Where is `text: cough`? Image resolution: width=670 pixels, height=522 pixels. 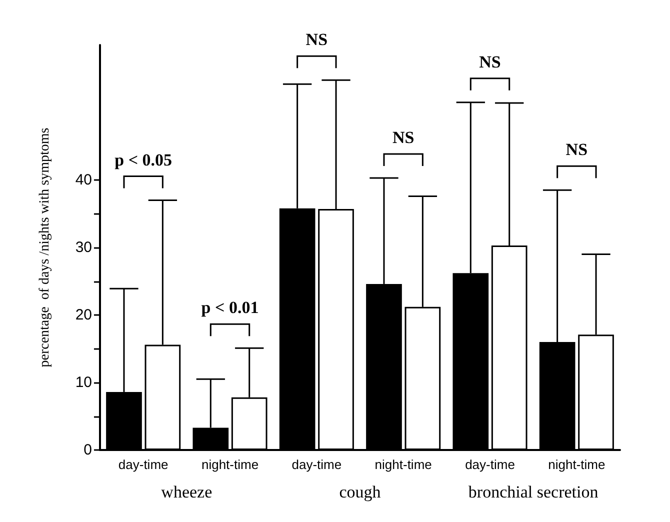
text: cough is located at coordinates (360, 492).